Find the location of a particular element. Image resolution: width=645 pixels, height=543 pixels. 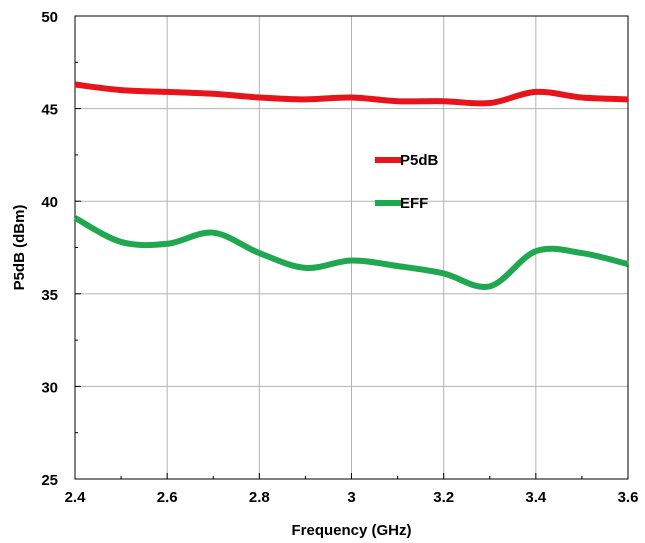

y-tick-label: 25 is located at coordinates (49, 480).